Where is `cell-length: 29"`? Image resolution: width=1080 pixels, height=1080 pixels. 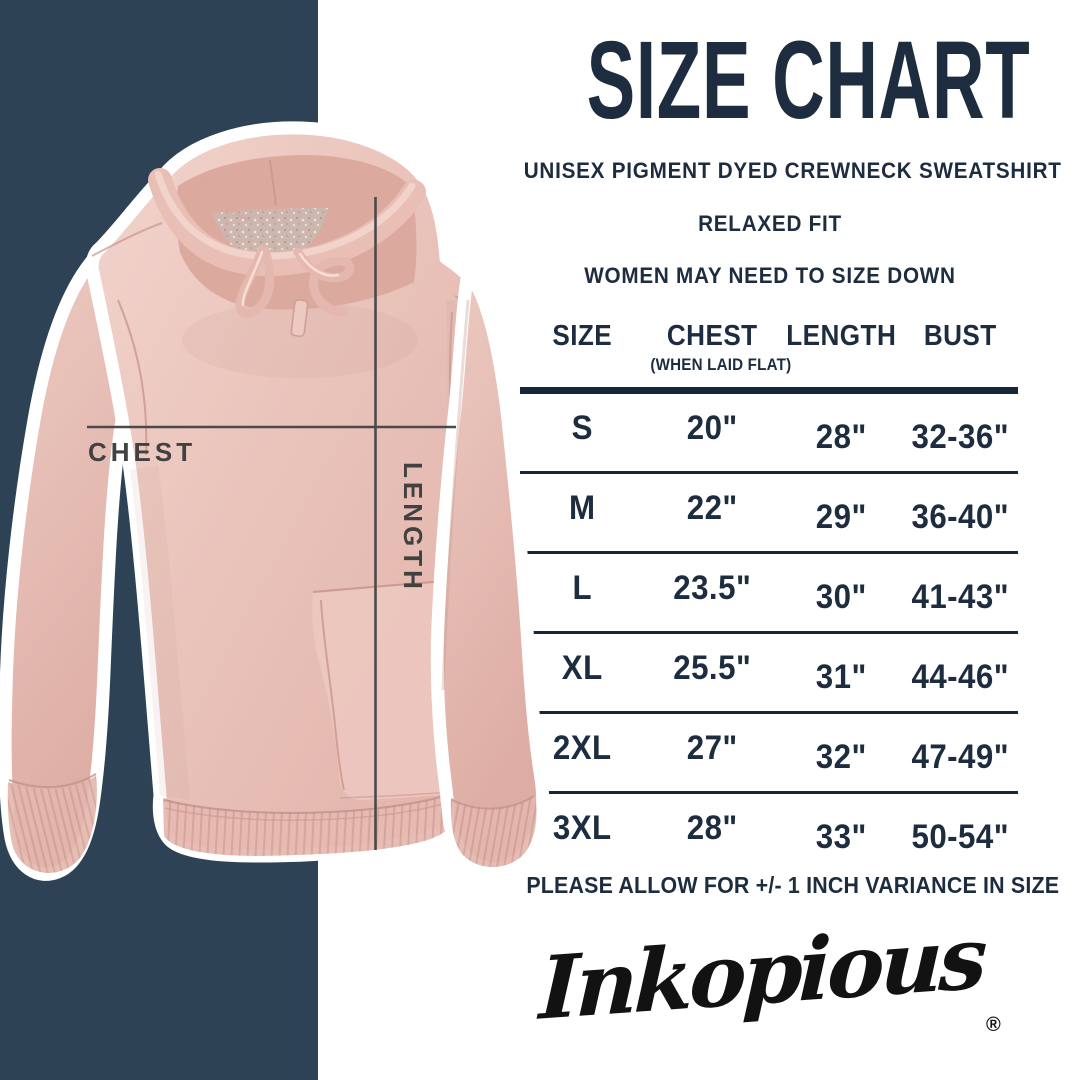
cell-length: 29" is located at coordinates (841, 517).